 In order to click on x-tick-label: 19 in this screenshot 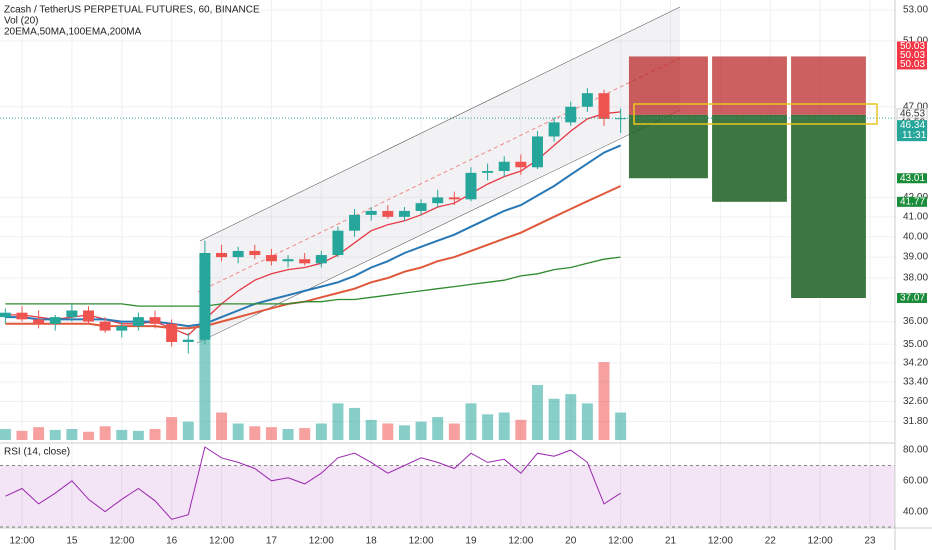, I will do `click(471, 541)`.